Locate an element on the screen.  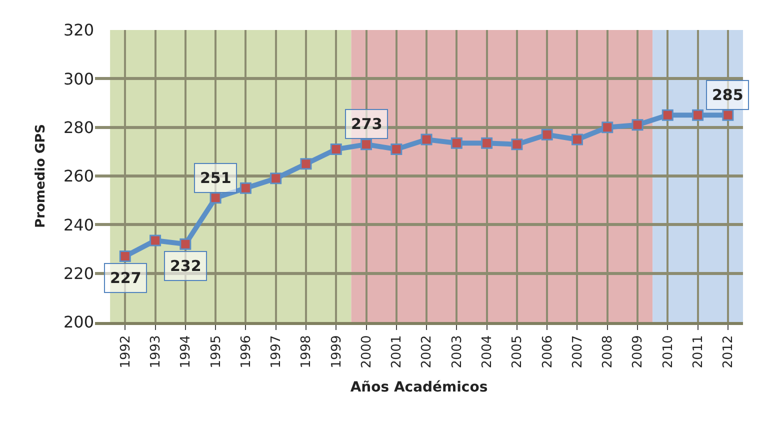
x-tick-label: 2000 is located at coordinates (366, 351).